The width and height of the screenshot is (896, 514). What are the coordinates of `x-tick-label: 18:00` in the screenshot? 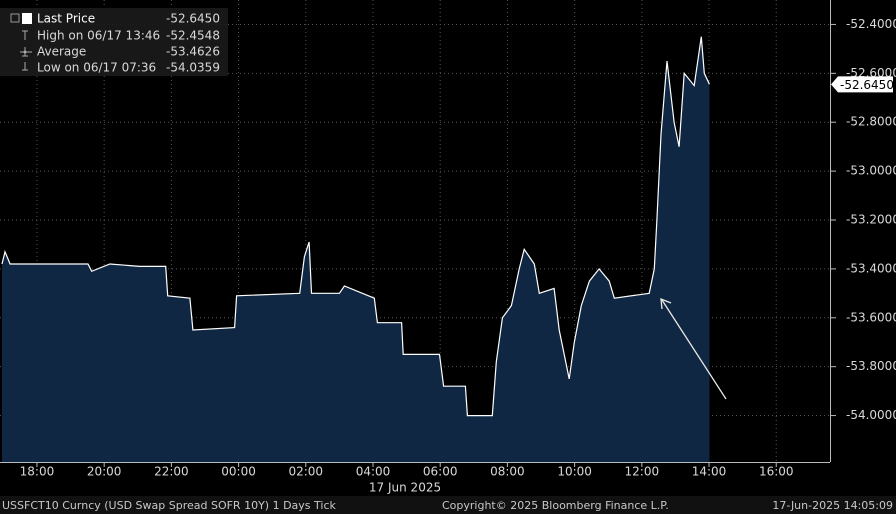 It's located at (37, 472).